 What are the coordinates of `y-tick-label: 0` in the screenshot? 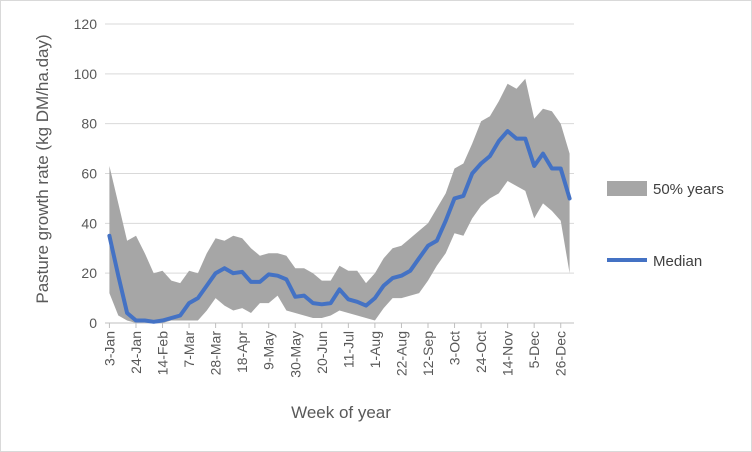 It's located at (93, 323).